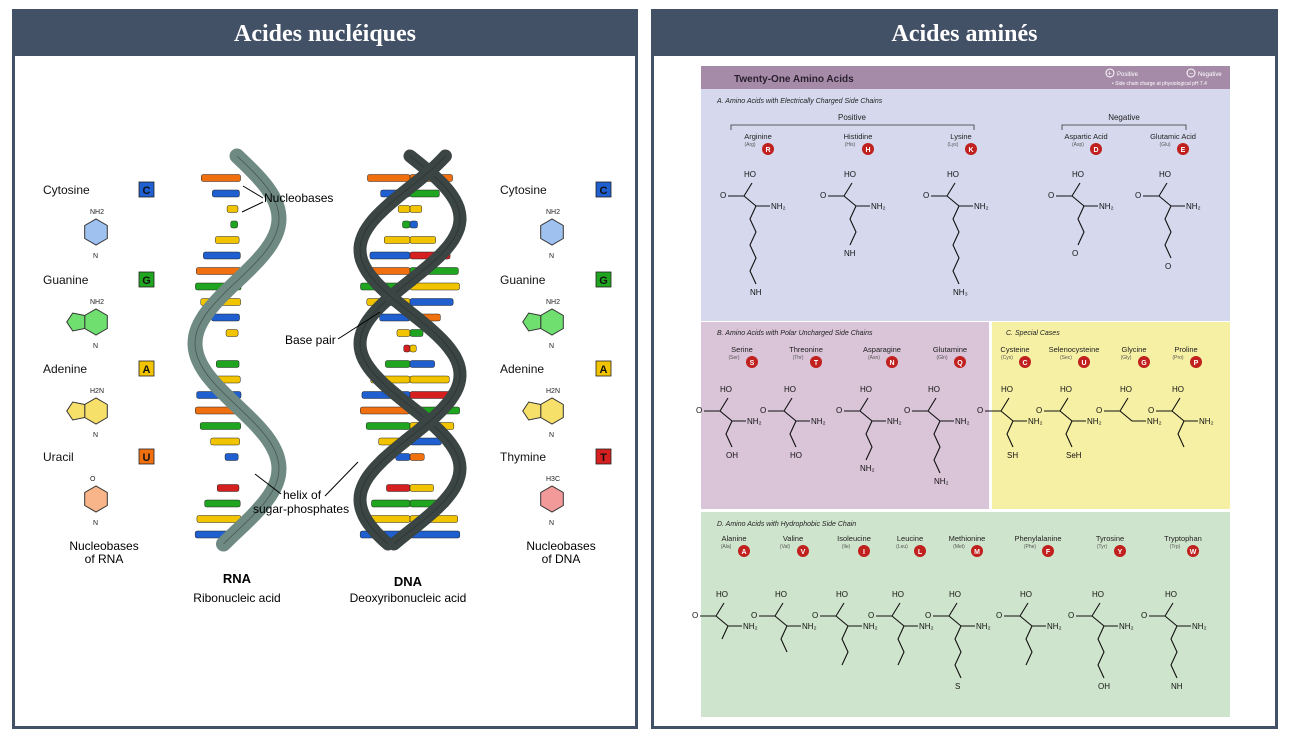 Image resolution: width=1299 pixels, height=748 pixels. What do you see at coordinates (1010, 422) in the screenshot?
I see `amino-acid-structure: HO O NH₂ SH` at bounding box center [1010, 422].